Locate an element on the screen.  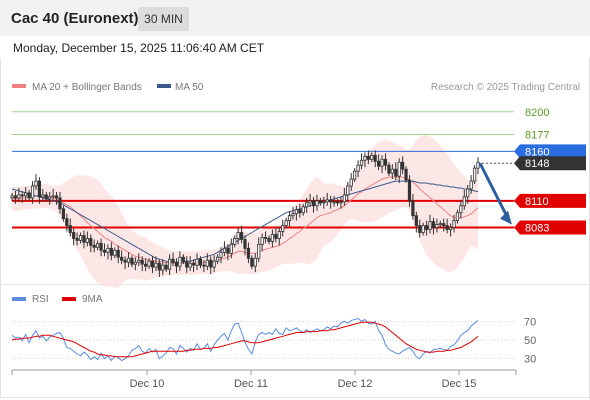
ma50-legend-label: MA 50 is located at coordinates (189, 87).